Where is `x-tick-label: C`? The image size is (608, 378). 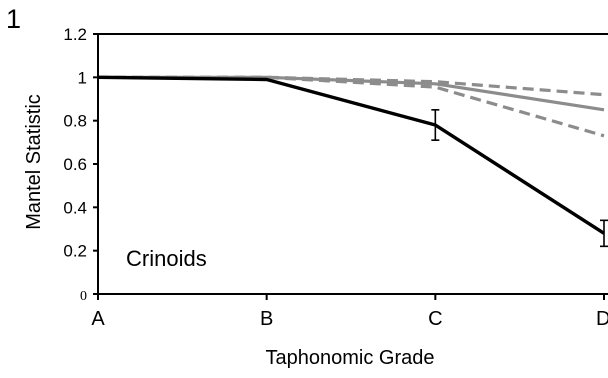 x-tick-label: C is located at coordinates (435, 319).